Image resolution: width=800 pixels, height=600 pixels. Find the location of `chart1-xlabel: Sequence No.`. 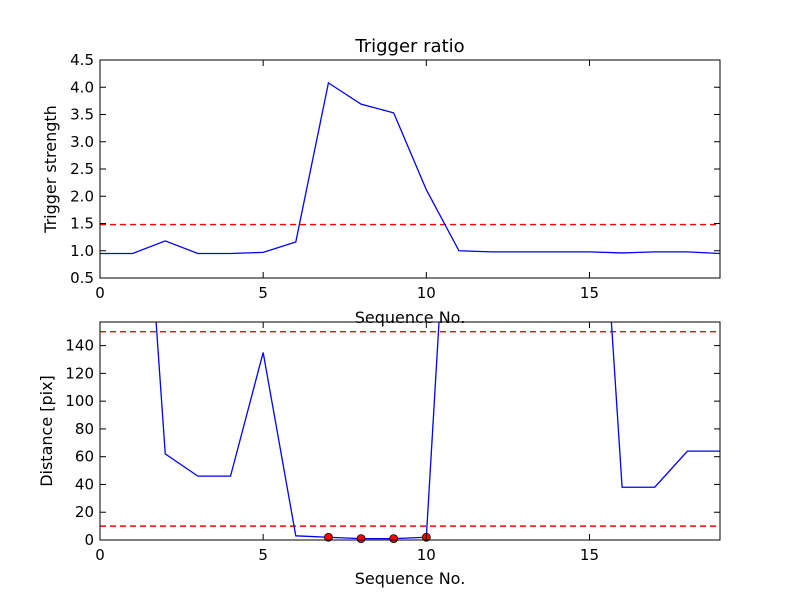

chart1-xlabel: Sequence No. is located at coordinates (410, 317).